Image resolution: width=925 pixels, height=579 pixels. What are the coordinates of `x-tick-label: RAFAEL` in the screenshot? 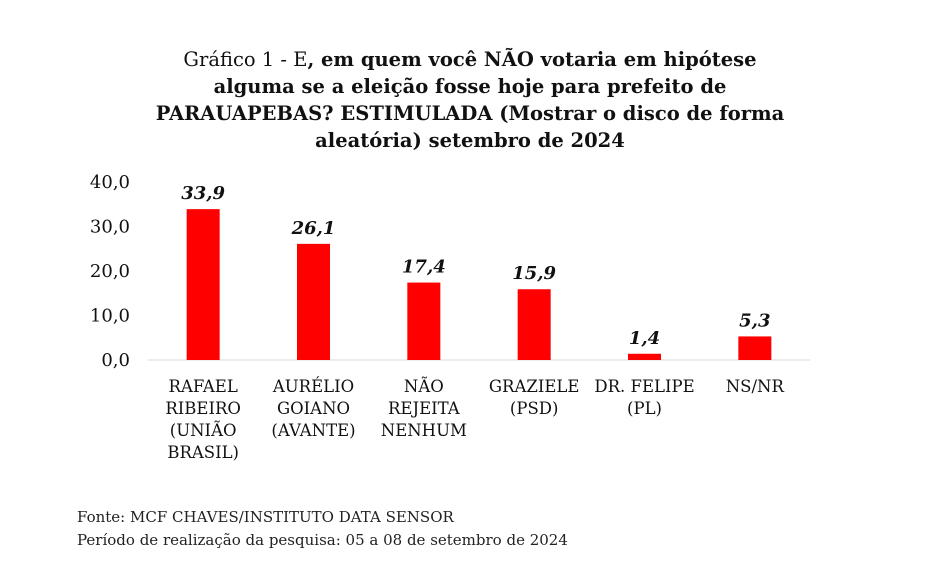 It's located at (203, 386).